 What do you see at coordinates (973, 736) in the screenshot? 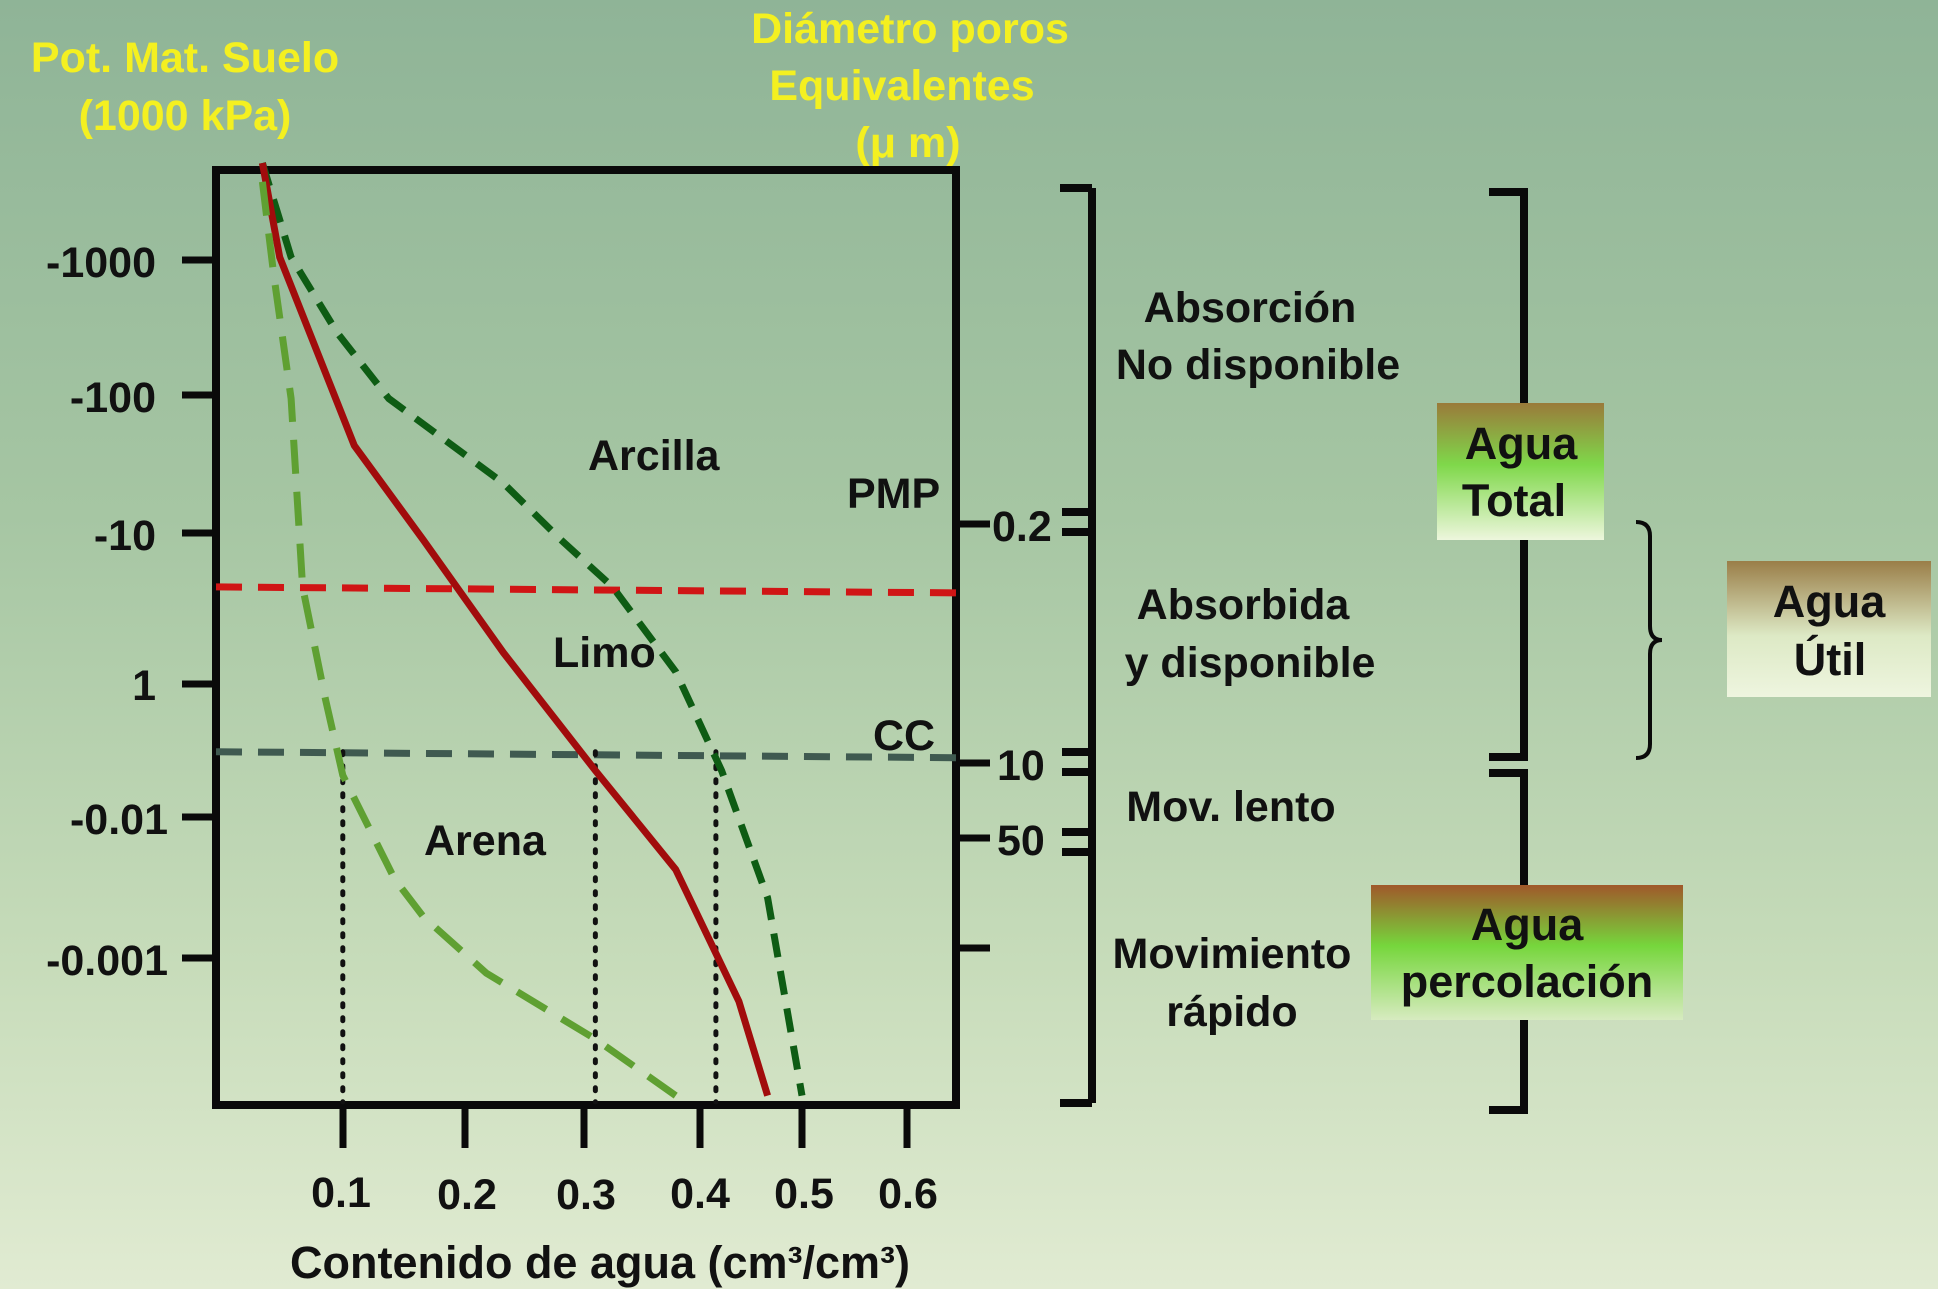
I see `right-axis-ticks` at bounding box center [973, 736].